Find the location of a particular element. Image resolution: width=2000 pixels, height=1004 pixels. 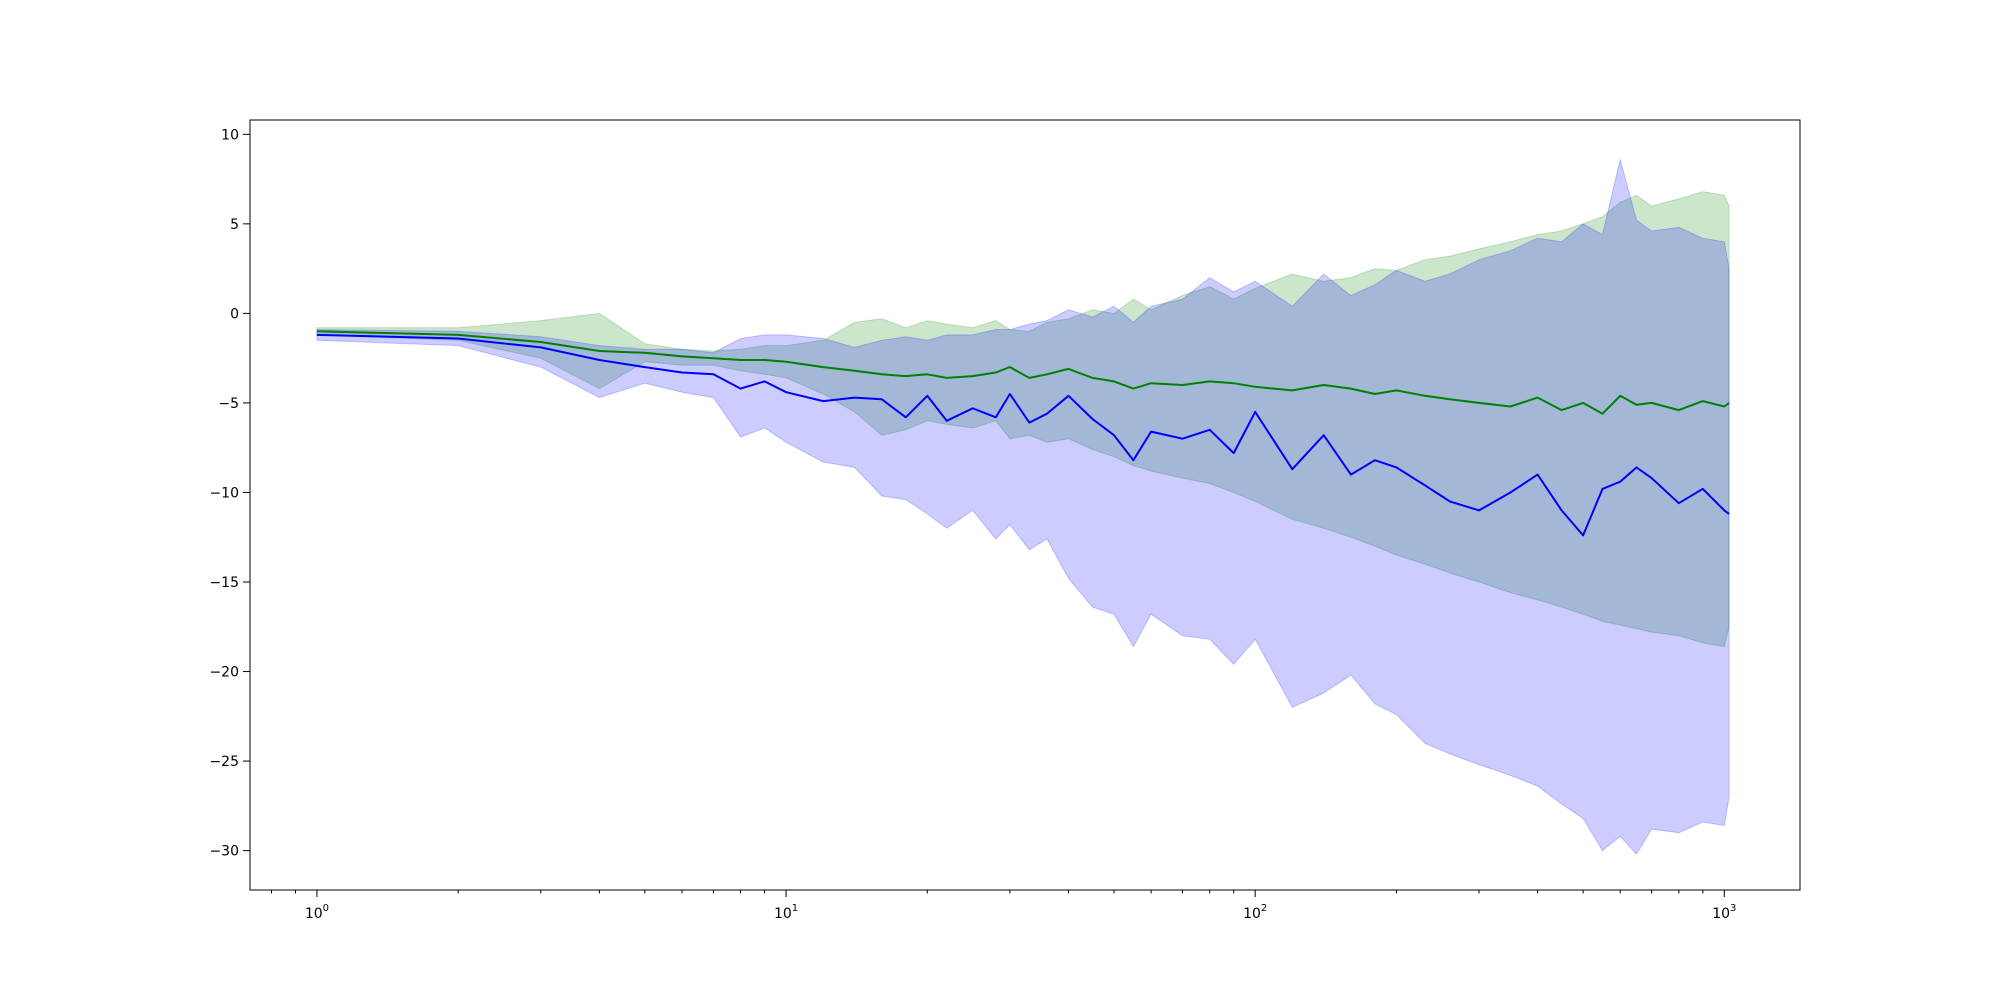

y-tick-label: 5 is located at coordinates (234, 225).